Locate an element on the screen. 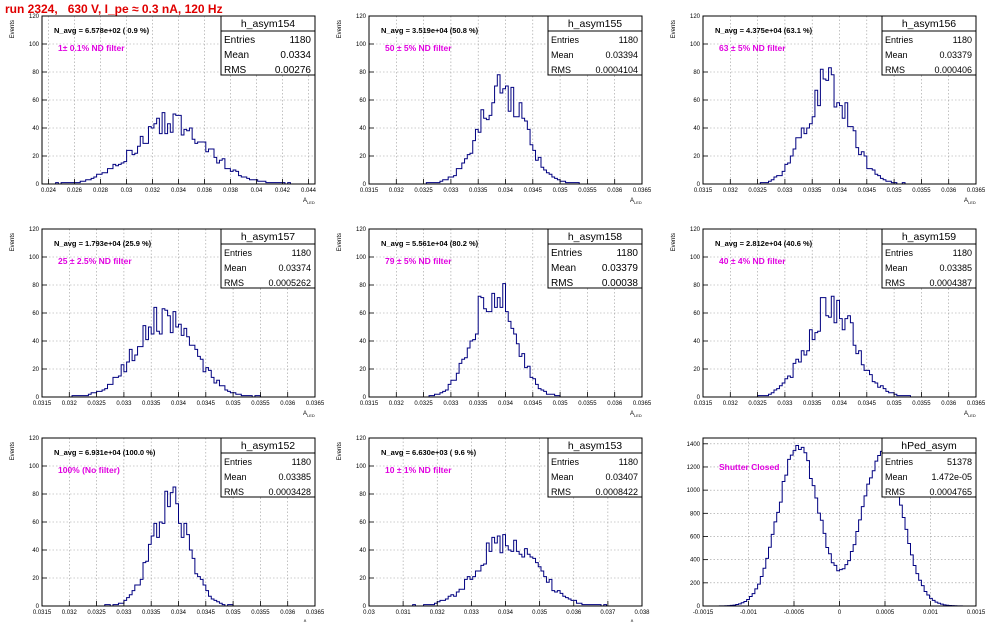 The height and width of the screenshot is (622, 996). stats-title: h_asym153 is located at coordinates (595, 446).